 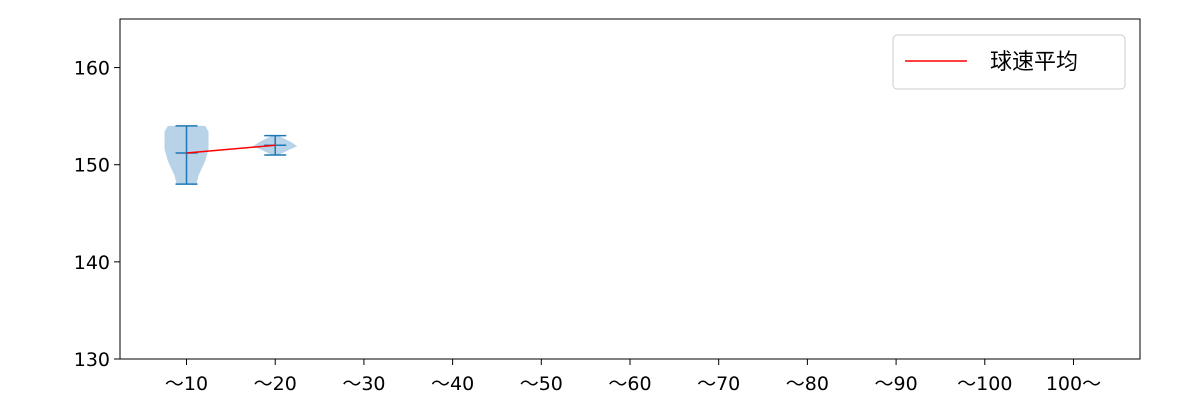 What do you see at coordinates (97, 214) in the screenshot?
I see `y-axis: 130 140 150 160` at bounding box center [97, 214].